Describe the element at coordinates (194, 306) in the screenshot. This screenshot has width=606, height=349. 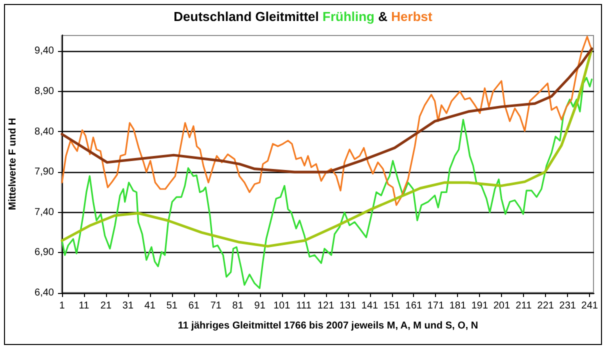
I see `x-tick-label: 61` at that location.